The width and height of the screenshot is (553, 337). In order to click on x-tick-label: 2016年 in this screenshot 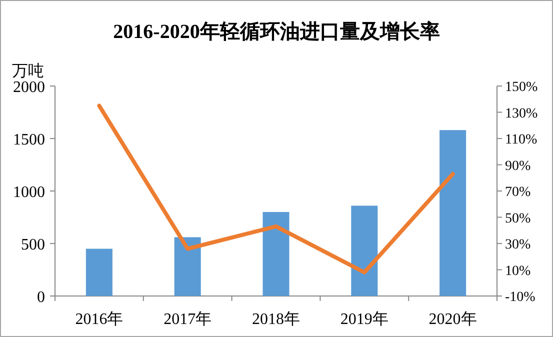, I will do `click(99, 319)`.